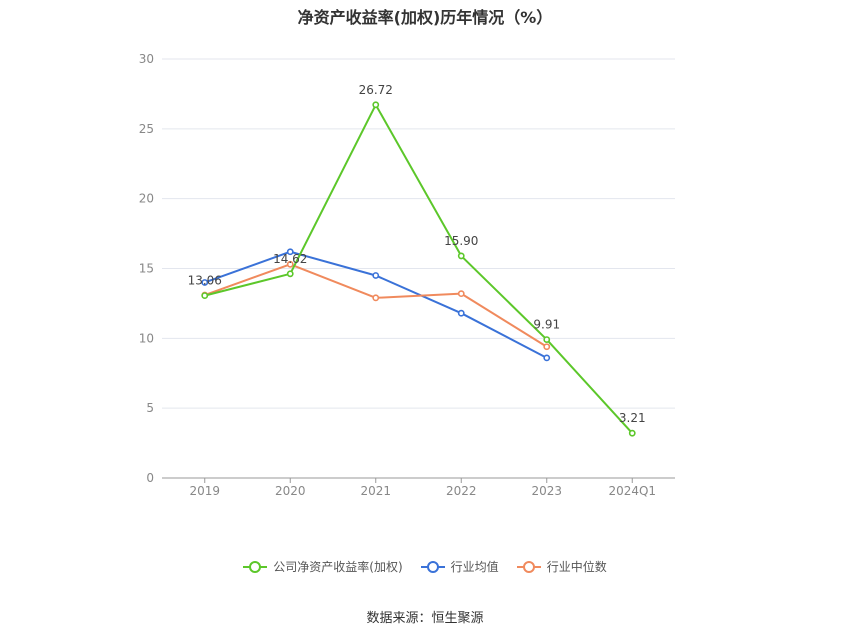  I want to click on data-label: 3.21, so click(632, 418).